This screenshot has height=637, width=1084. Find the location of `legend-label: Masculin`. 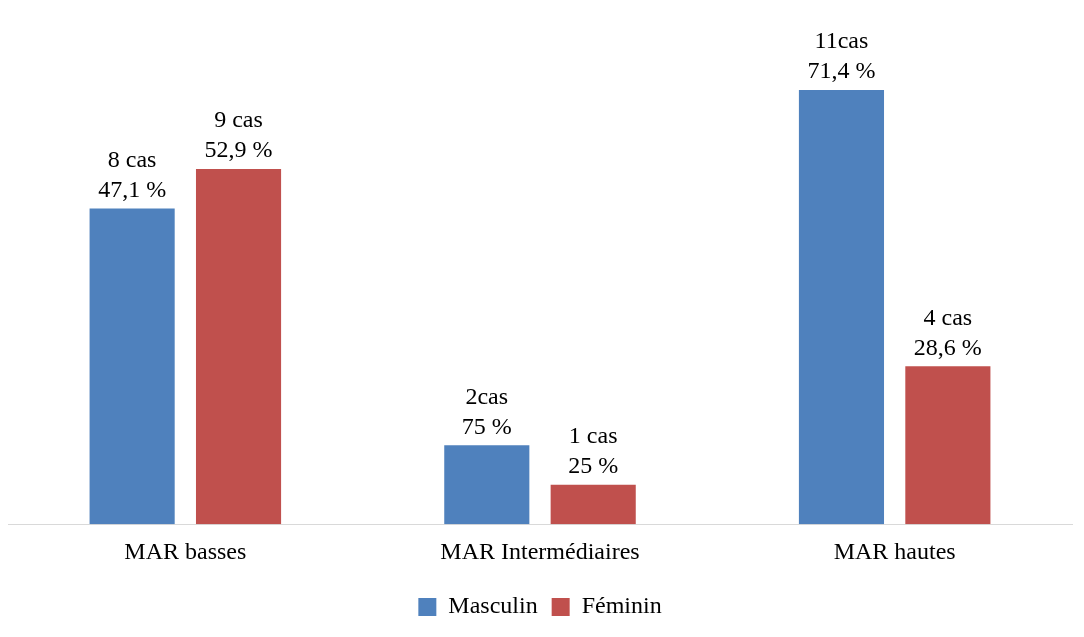

legend-label: Masculin is located at coordinates (493, 605).